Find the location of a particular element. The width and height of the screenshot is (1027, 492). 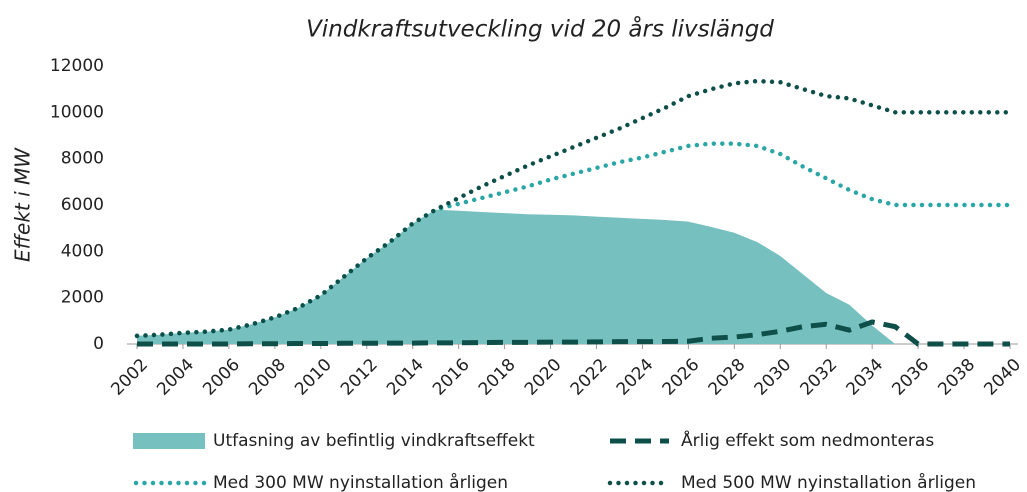

x-tick-label: 2036 is located at coordinates (910, 377).